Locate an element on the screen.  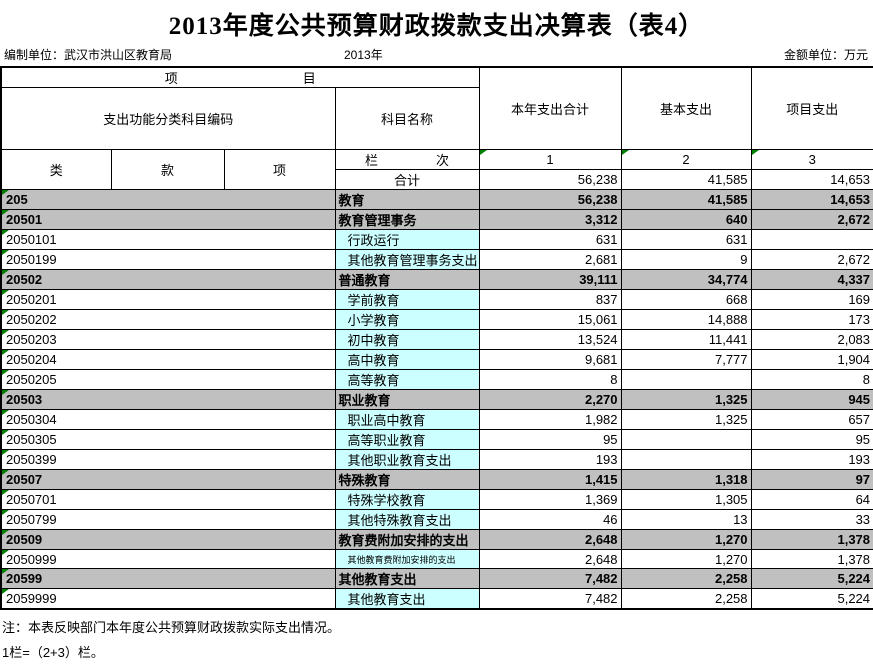
row-code: 2050101 is located at coordinates (31, 239).